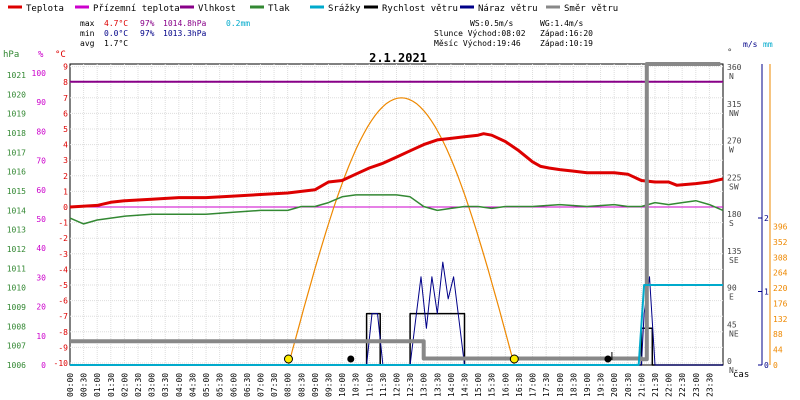 The width and height of the screenshot is (800, 400). What do you see at coordinates (508, 9) in the screenshot?
I see `legend-label-naraz: Náraz větru` at bounding box center [508, 9].